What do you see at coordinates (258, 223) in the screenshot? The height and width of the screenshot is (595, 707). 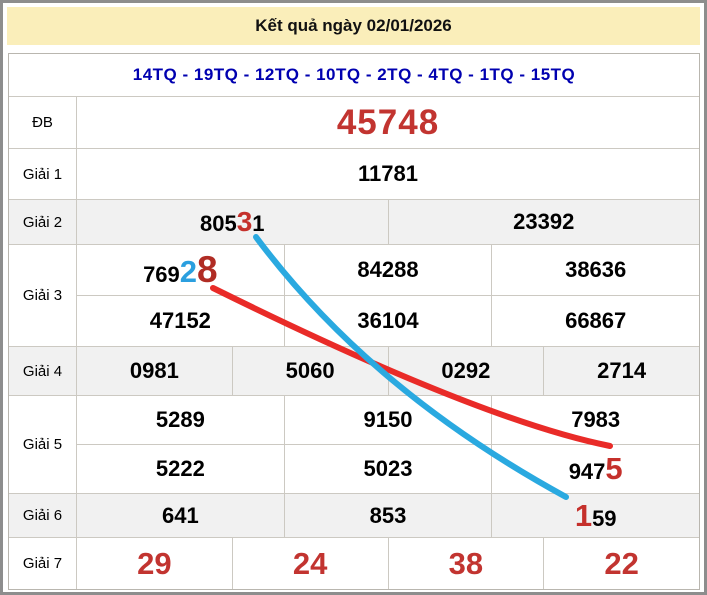 I see `digit-group: 1` at bounding box center [258, 223].